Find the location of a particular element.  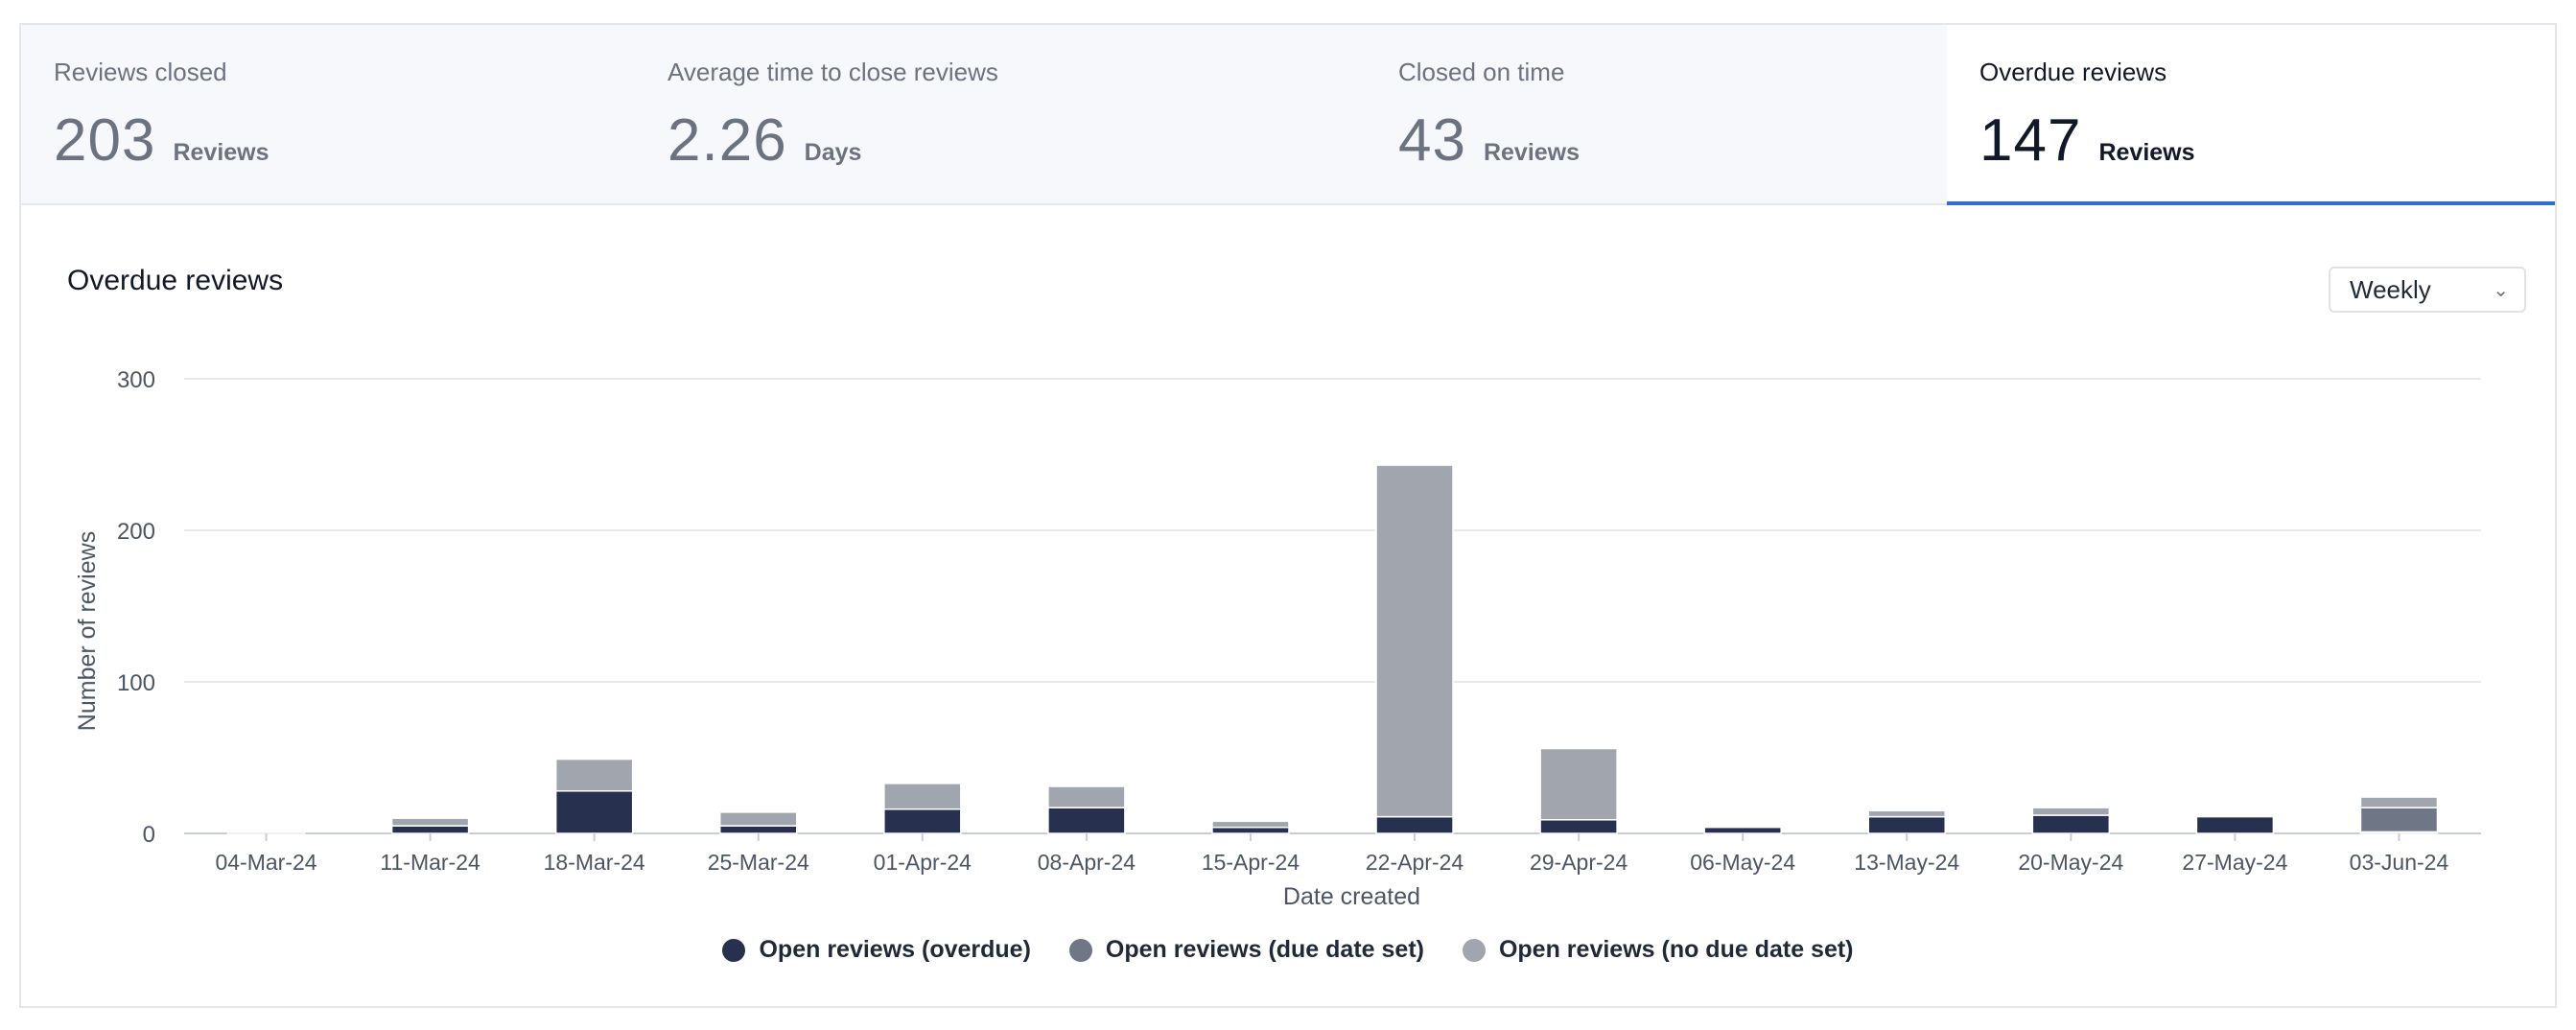

legend-item: Open reviews (overdue) is located at coordinates (876, 950).